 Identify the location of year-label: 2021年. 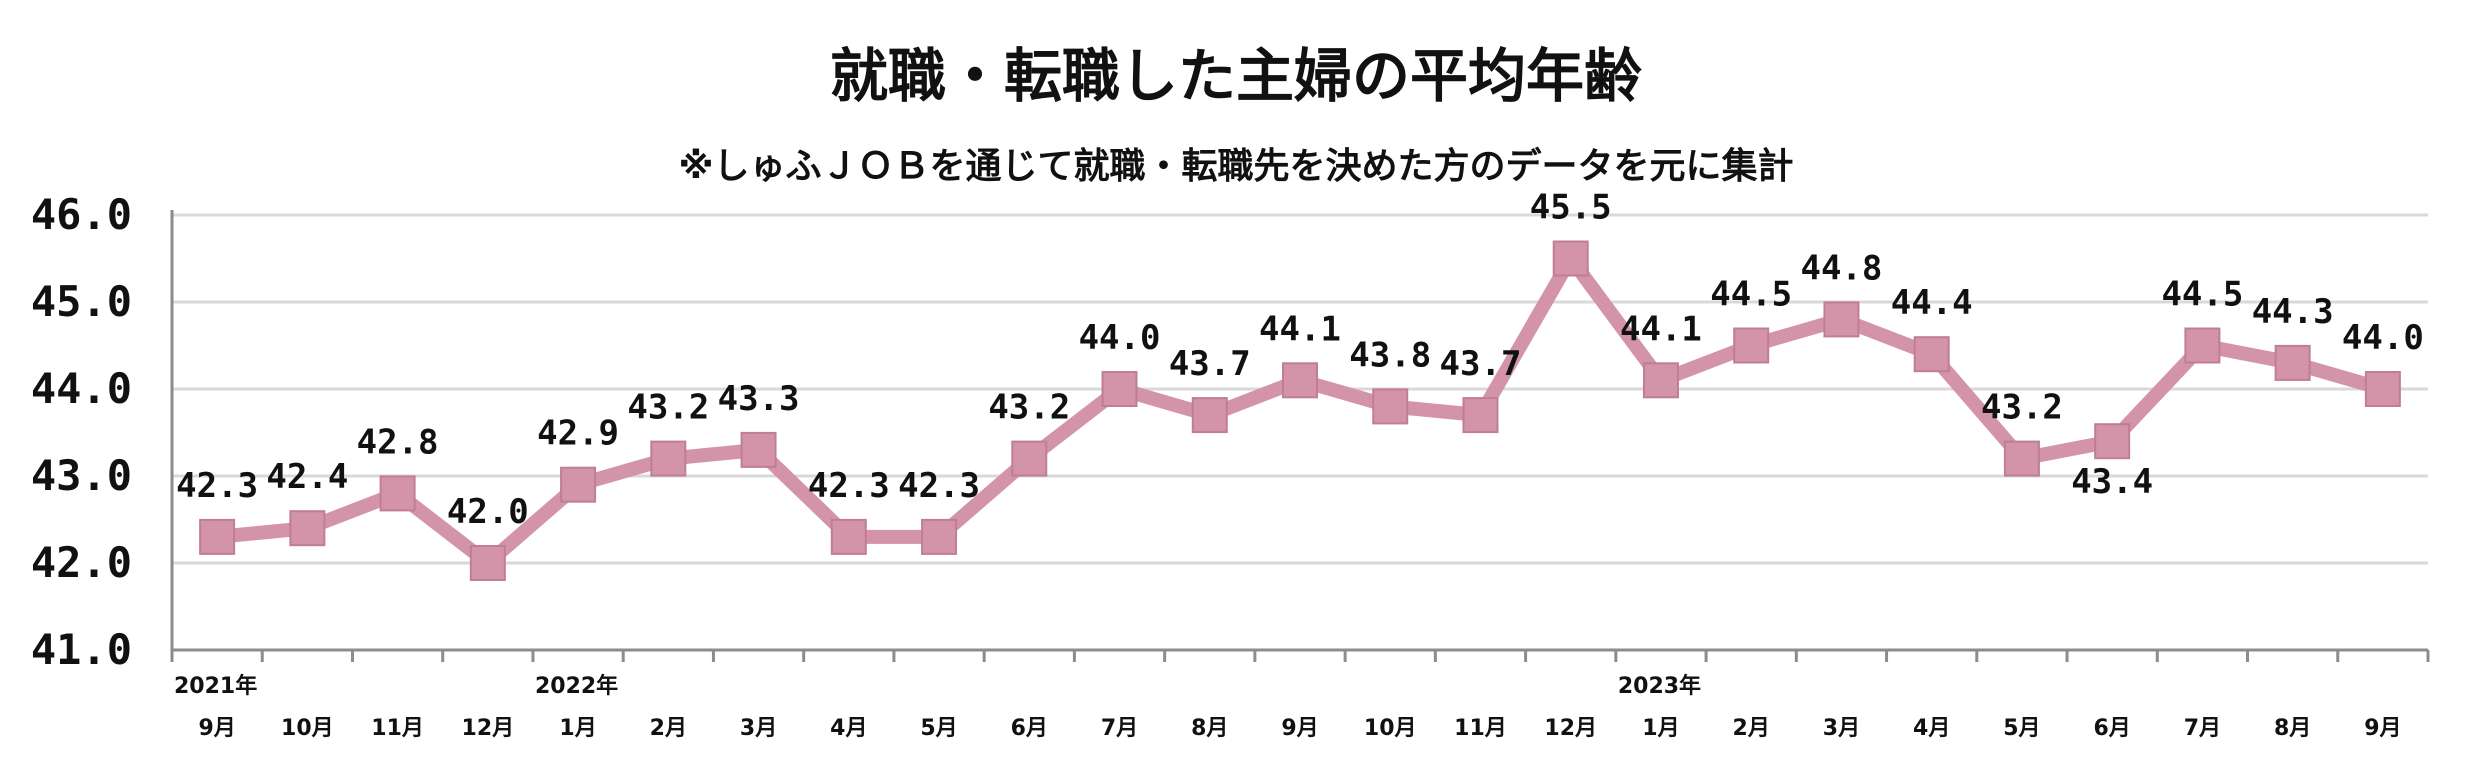
(215, 686).